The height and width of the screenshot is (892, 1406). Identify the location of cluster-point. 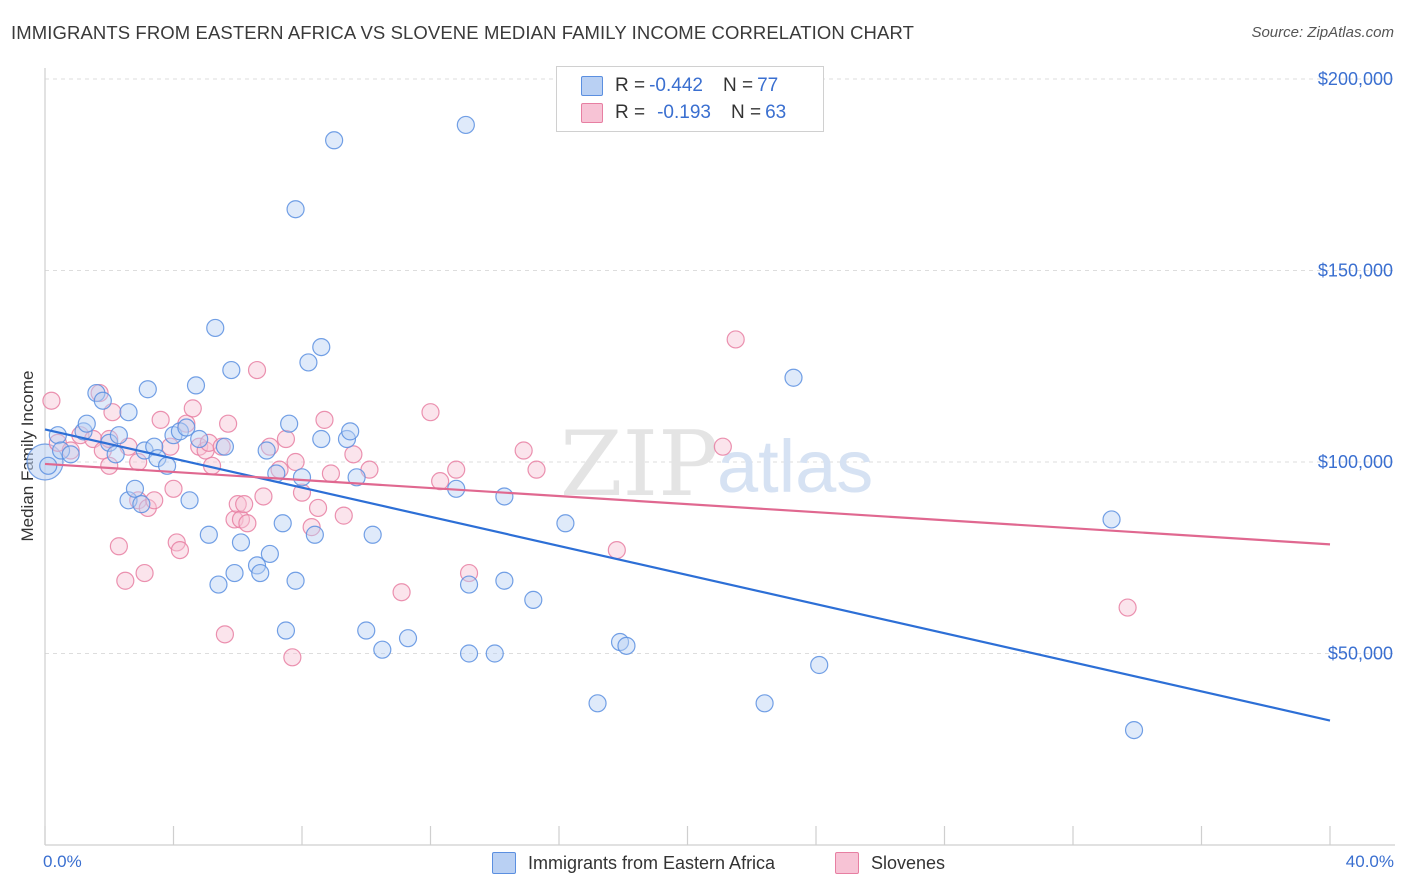
(45, 462).